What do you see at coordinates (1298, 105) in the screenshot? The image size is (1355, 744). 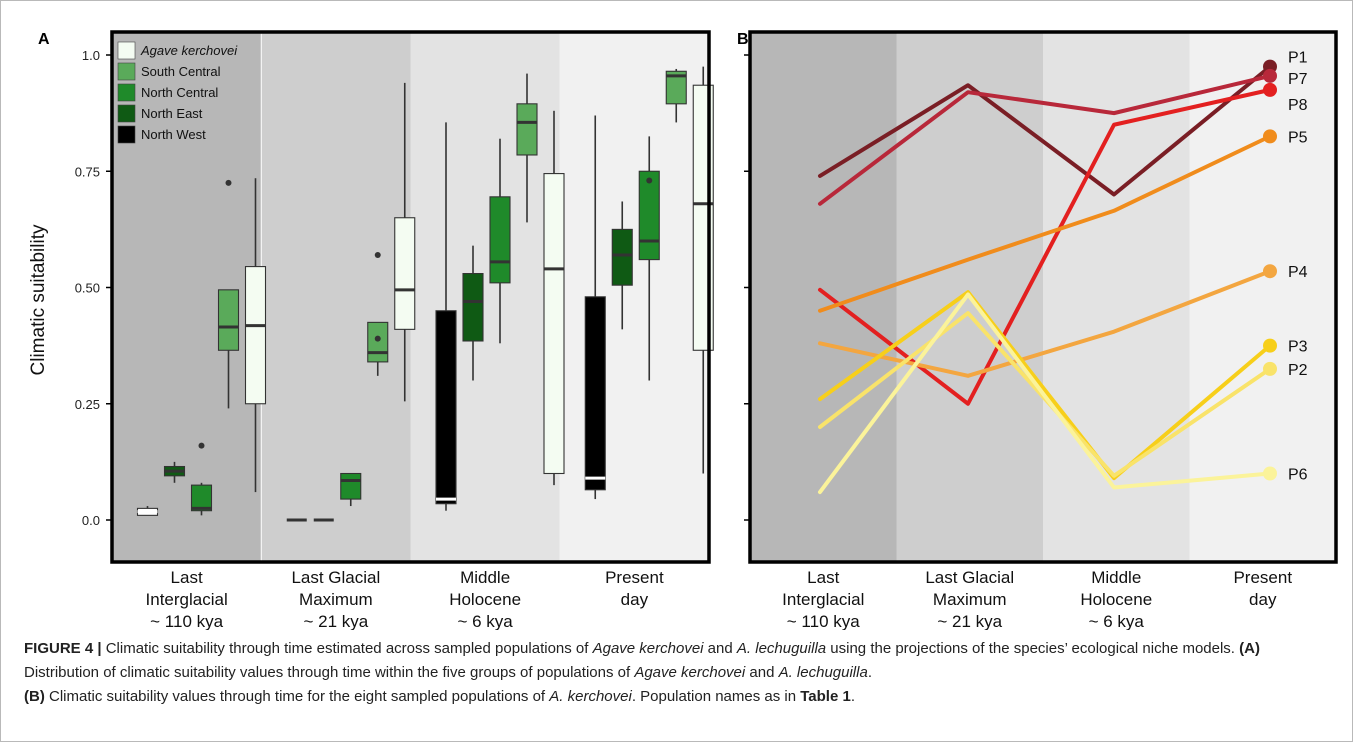 I see `series-label-p8: P8` at bounding box center [1298, 105].